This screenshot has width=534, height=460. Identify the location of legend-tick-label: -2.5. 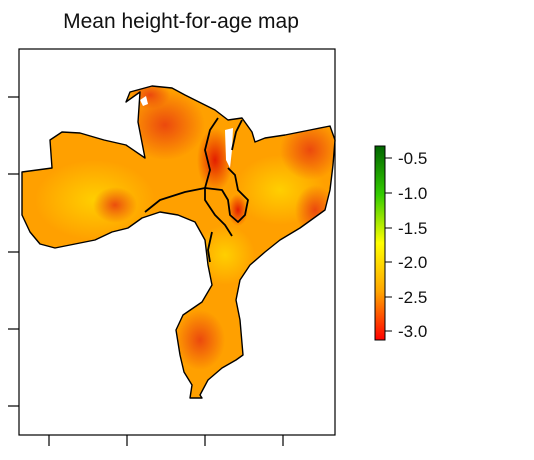
(412, 297).